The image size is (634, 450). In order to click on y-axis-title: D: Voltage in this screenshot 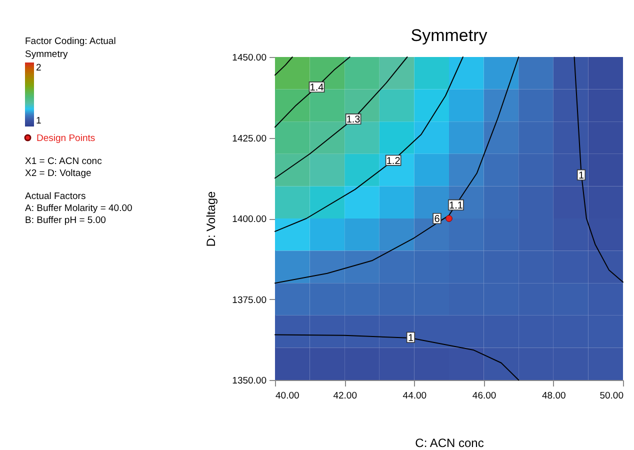, I will do `click(211, 218)`.